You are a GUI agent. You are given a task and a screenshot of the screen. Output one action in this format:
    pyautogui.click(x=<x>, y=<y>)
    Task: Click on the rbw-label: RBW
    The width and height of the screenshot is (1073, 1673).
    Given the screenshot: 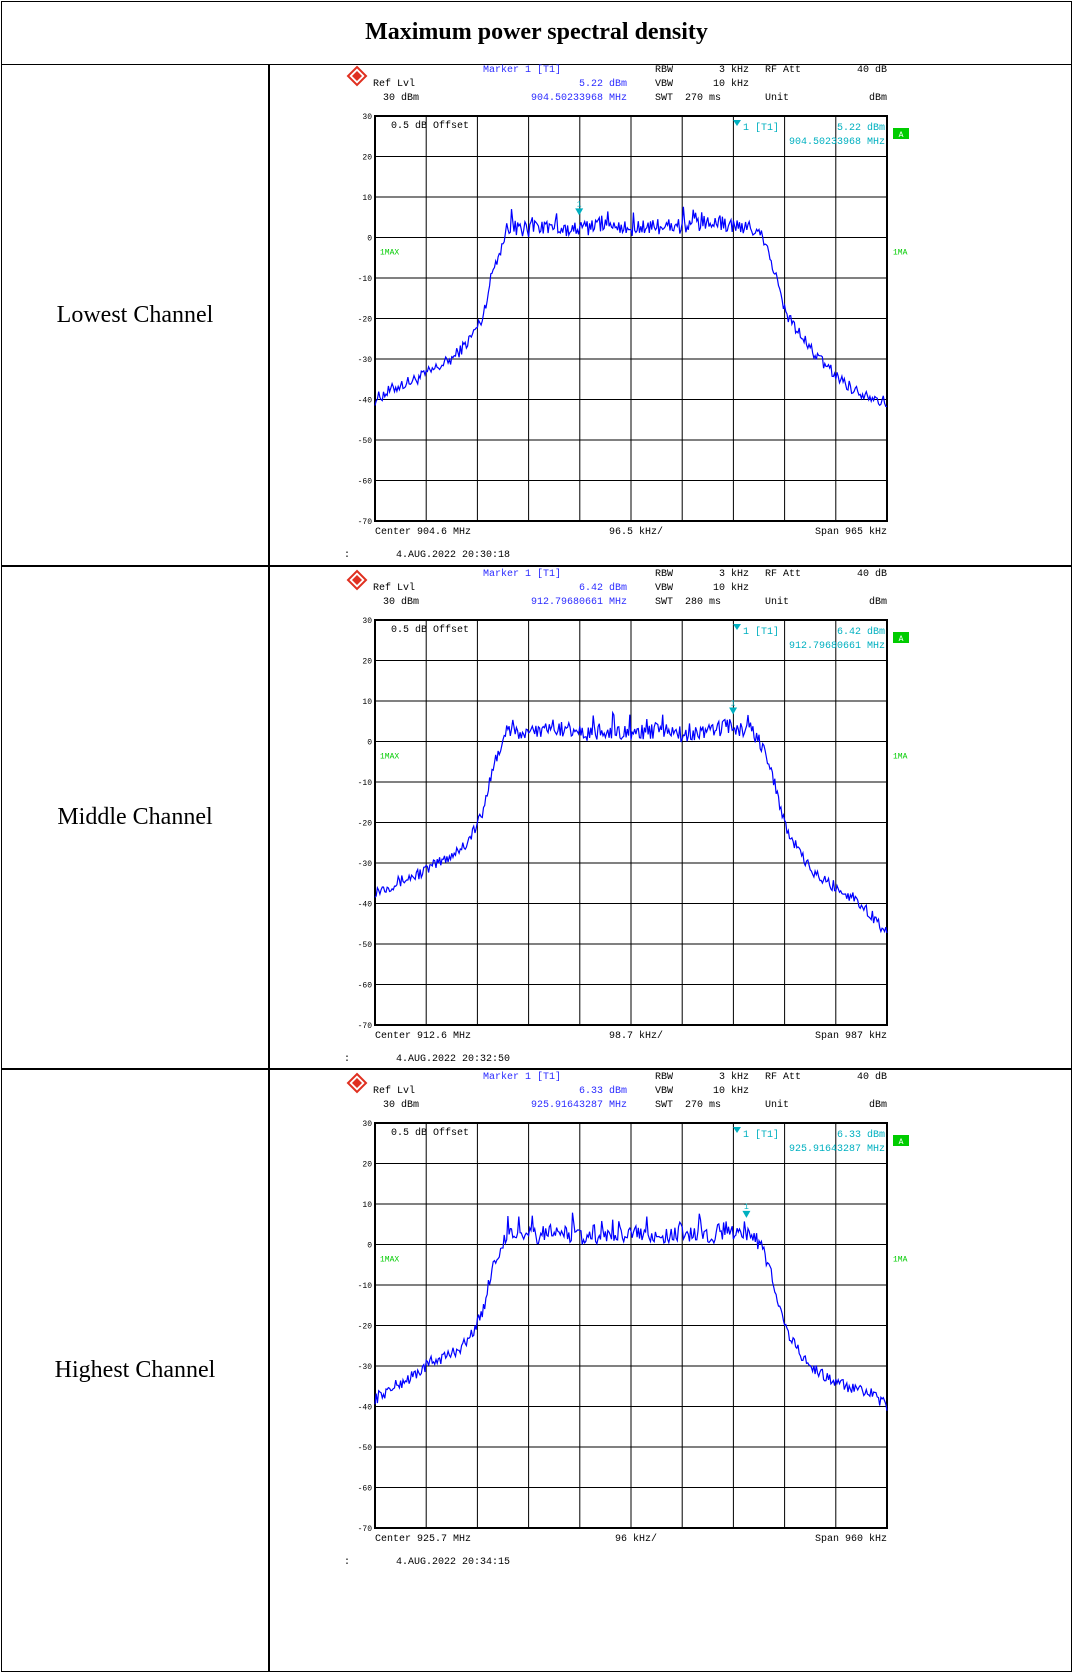 What is the action you would take?
    pyautogui.click(x=664, y=70)
    